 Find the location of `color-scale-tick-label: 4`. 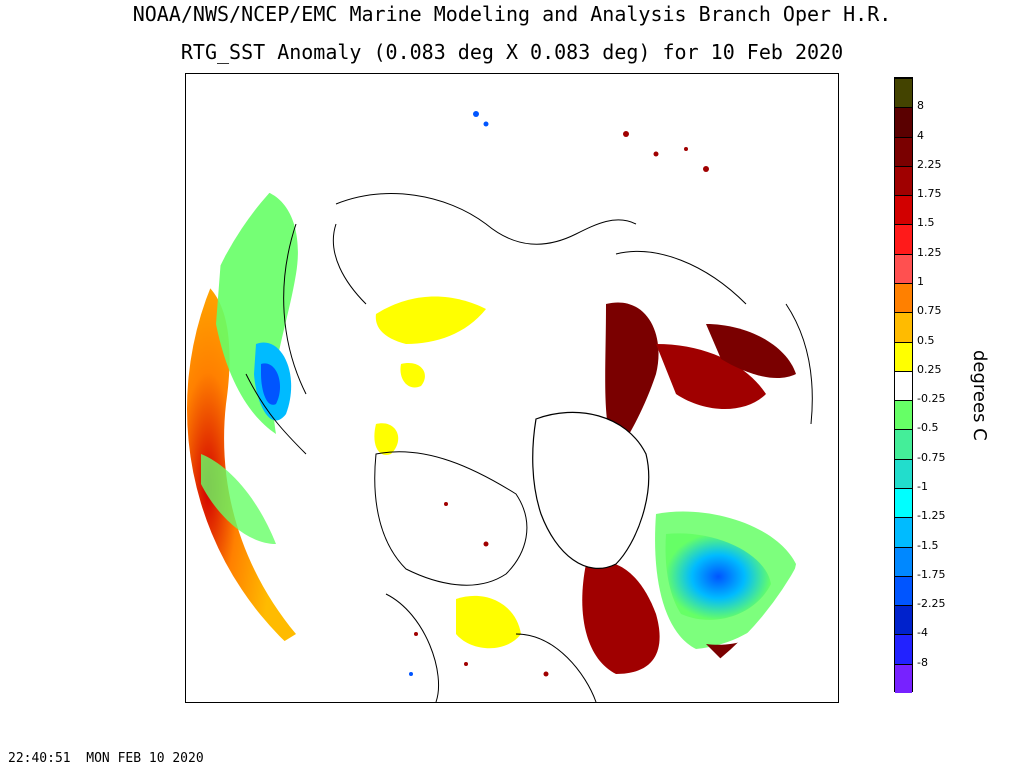

color-scale-tick-label: 4 is located at coordinates (920, 135).